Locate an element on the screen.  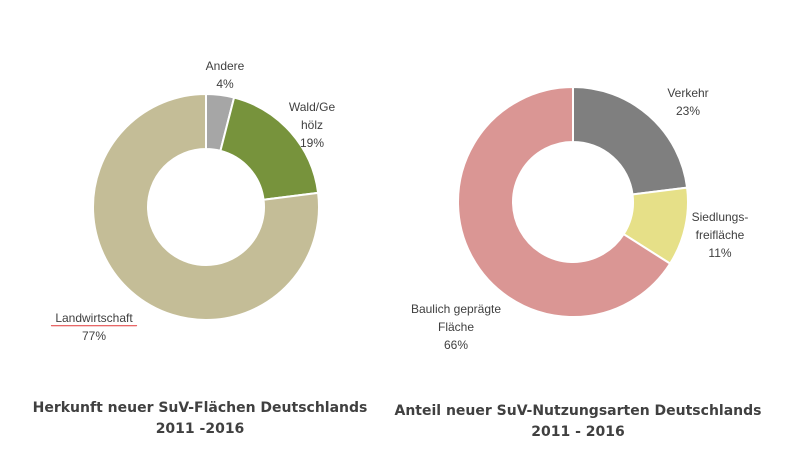
chart1-data-label-landwirtschaft: Landwirtschaft 77% is located at coordinates (94, 327).